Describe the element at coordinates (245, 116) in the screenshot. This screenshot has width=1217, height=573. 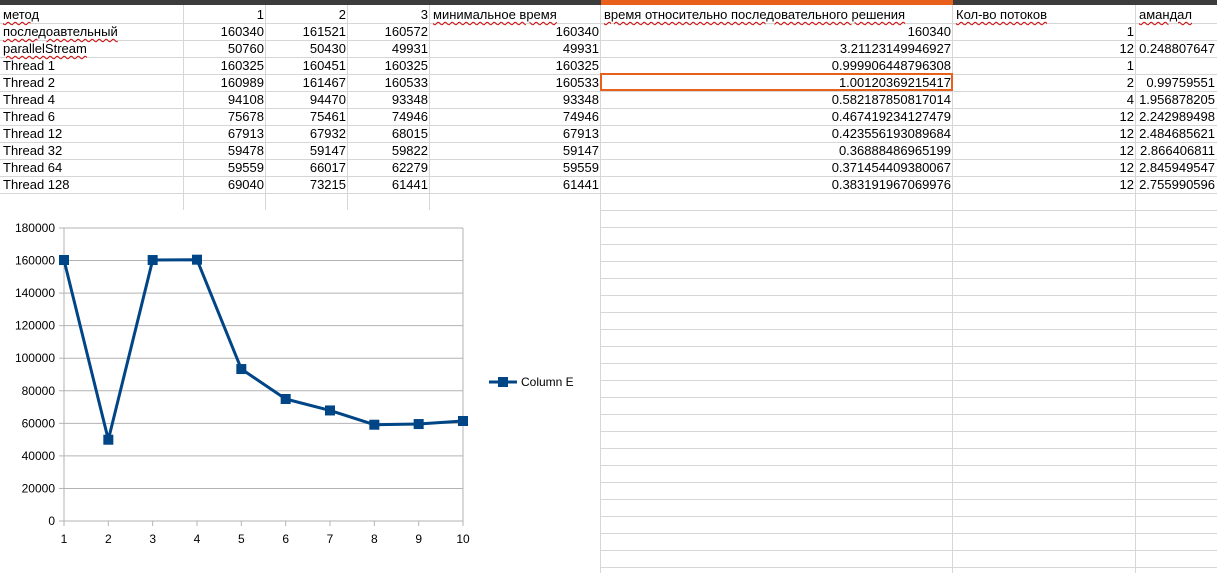
I see `data-cell: 75678` at that location.